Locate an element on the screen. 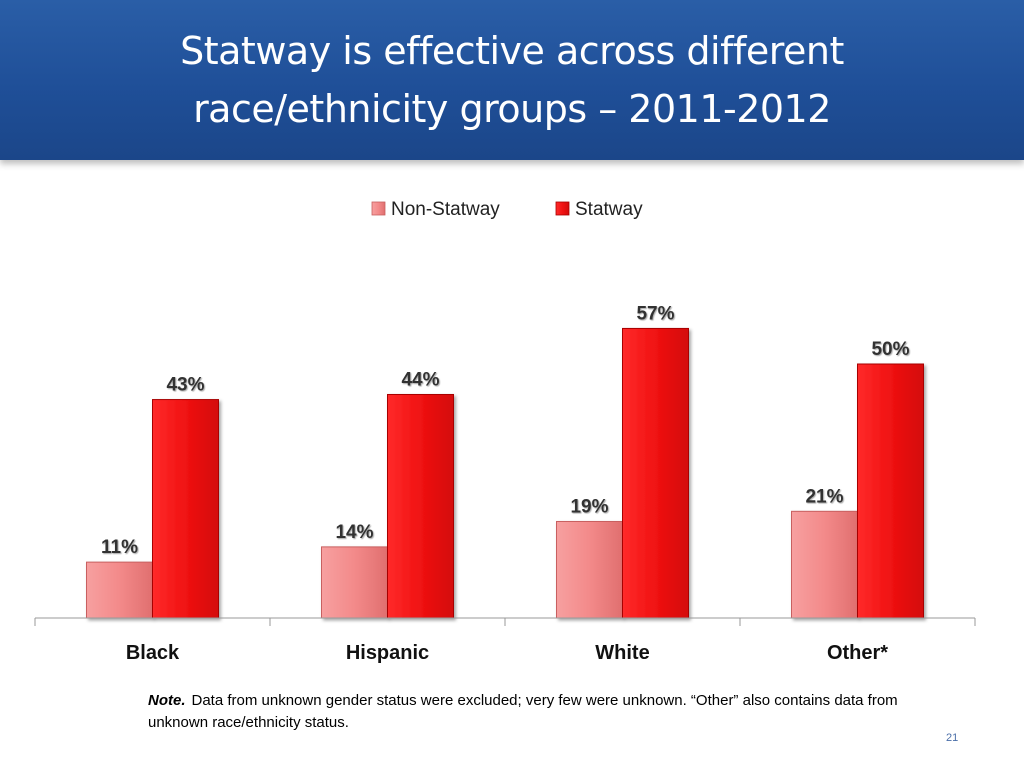 Image resolution: width=1024 pixels, height=768 pixels. legend-swatch-statway is located at coordinates (562, 208).